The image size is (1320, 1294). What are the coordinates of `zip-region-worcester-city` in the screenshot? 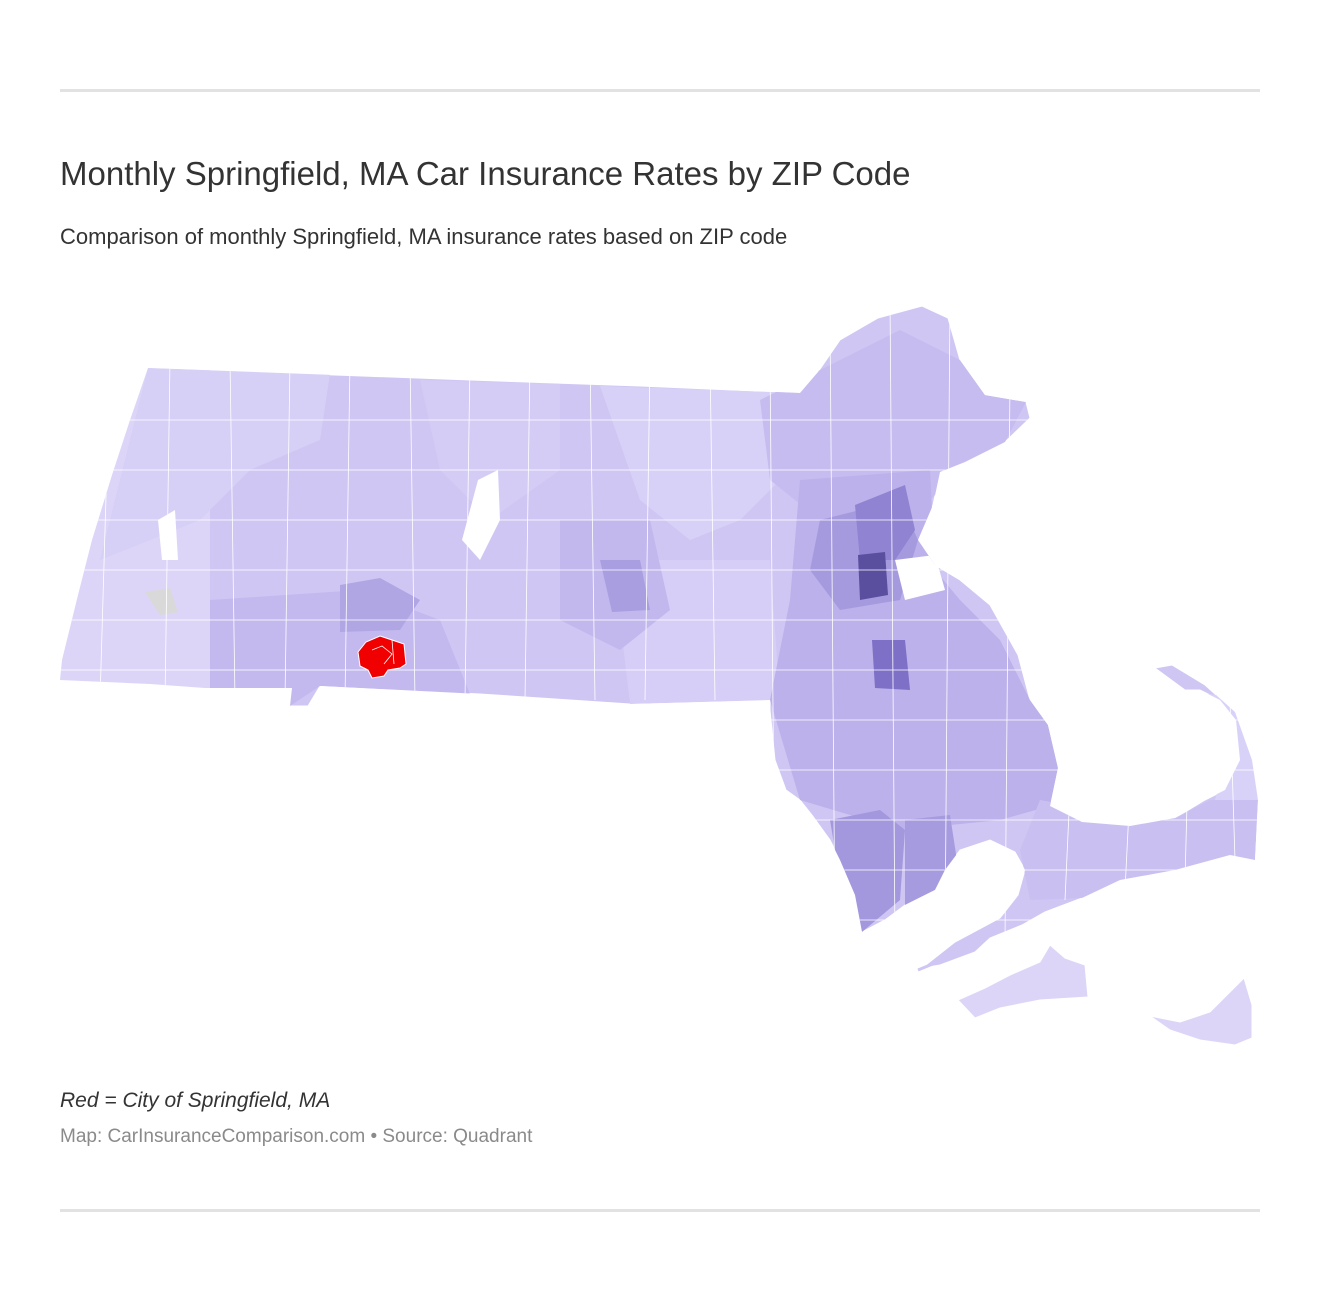 It's located at (625, 586).